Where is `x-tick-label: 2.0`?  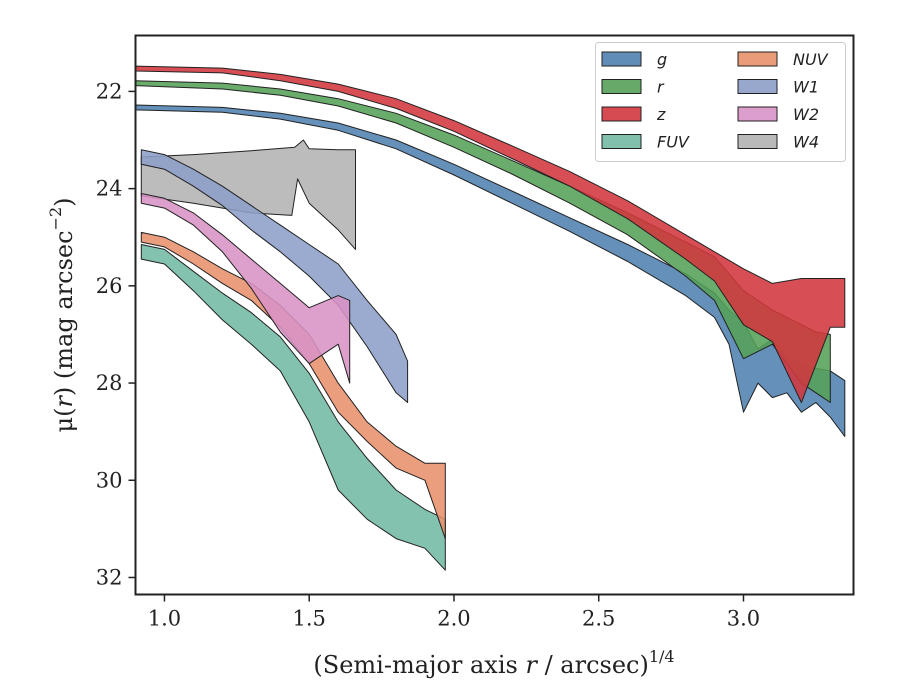 x-tick-label: 2.0 is located at coordinates (453, 619).